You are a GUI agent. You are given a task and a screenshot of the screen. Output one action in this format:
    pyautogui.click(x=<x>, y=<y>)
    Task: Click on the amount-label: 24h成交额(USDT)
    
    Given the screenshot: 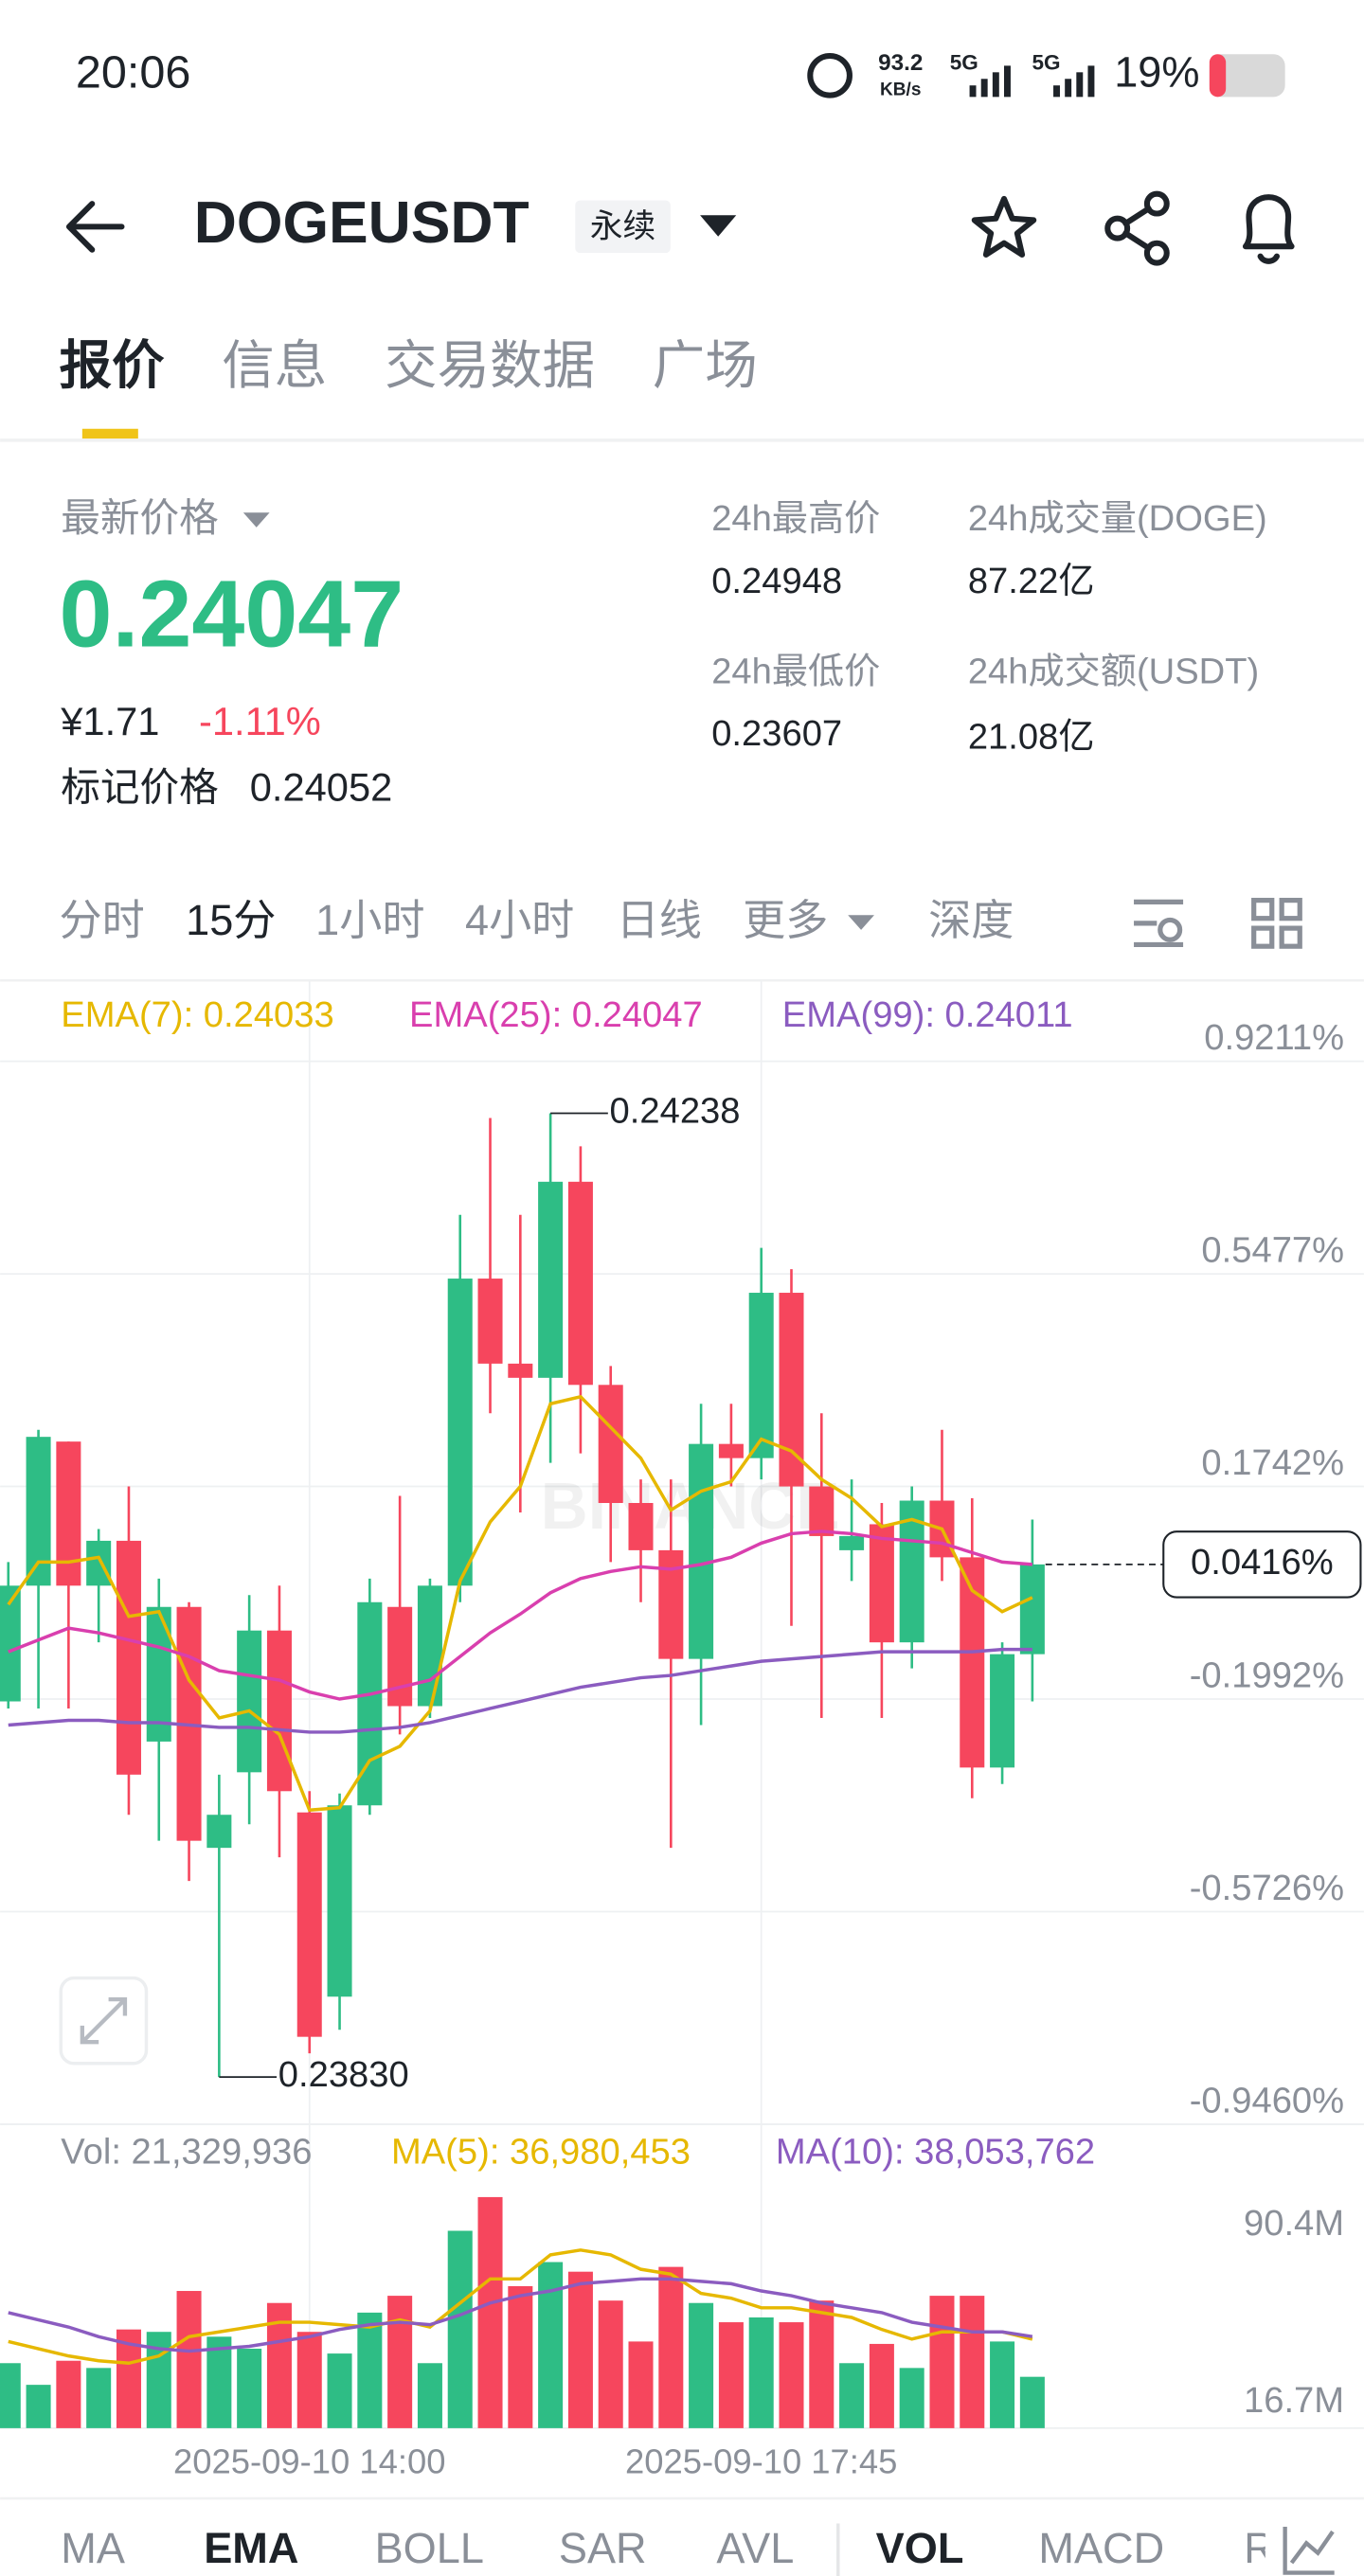 What is the action you would take?
    pyautogui.click(x=1113, y=671)
    